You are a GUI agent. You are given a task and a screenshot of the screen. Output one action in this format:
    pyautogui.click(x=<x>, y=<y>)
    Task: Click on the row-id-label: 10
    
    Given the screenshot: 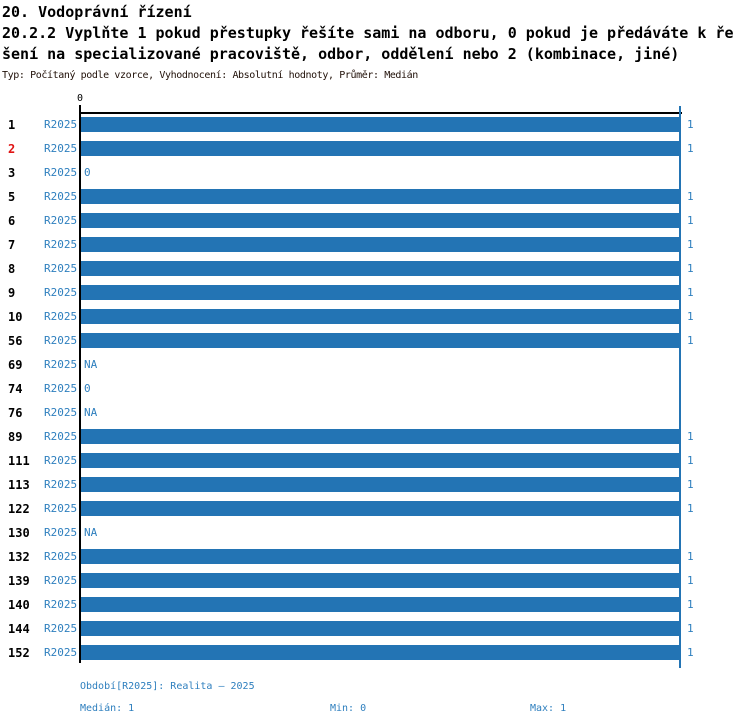 What is the action you would take?
    pyautogui.click(x=15, y=317)
    